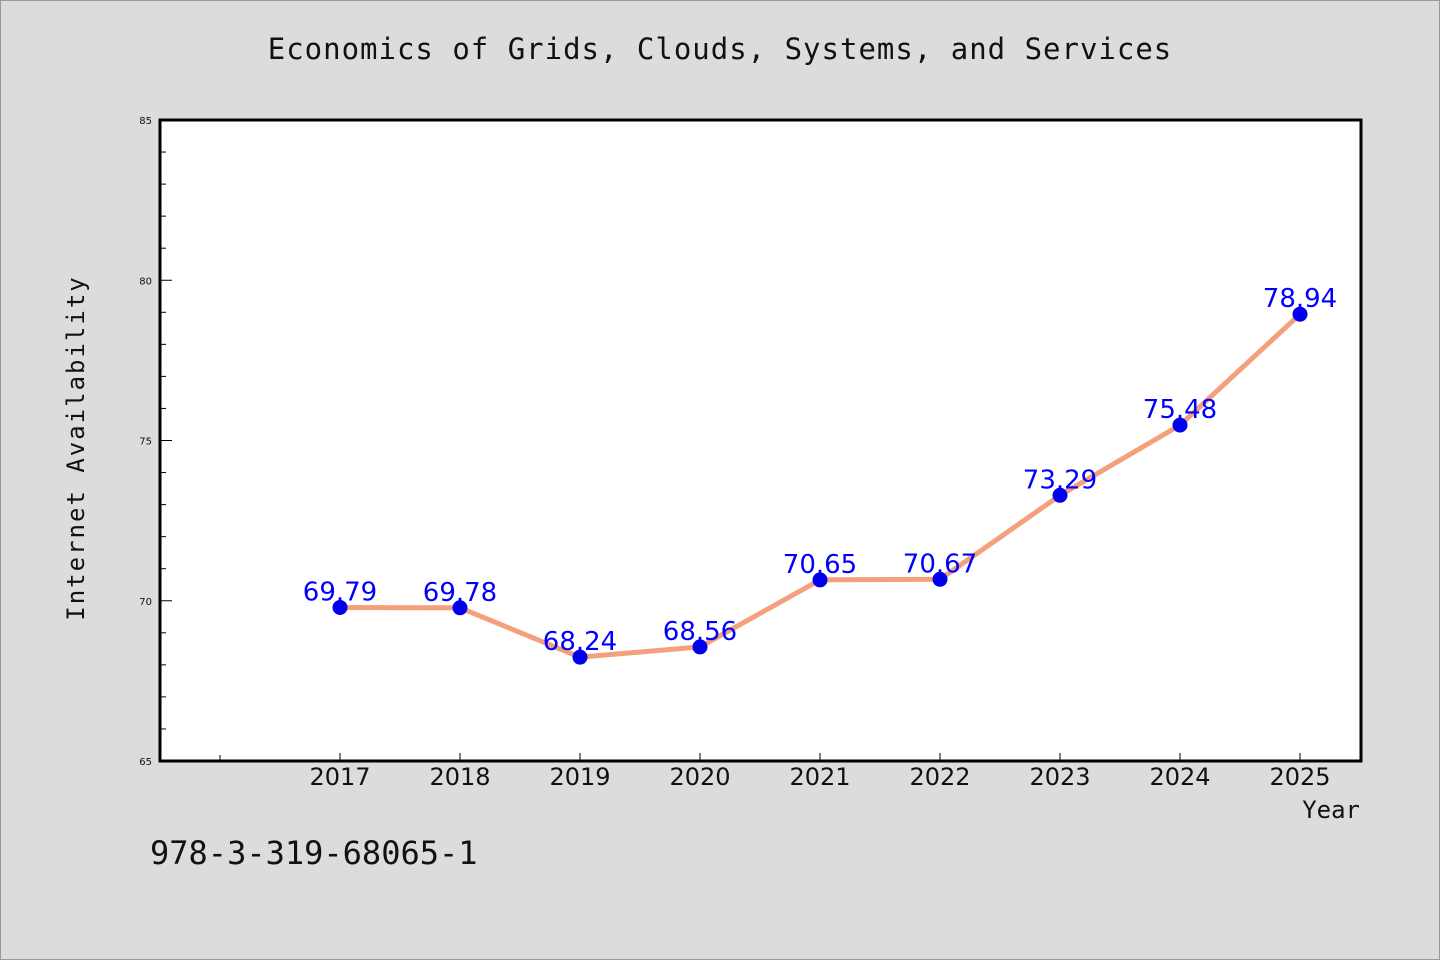 This screenshot has height=960, width=1440. Describe the element at coordinates (145, 602) in the screenshot. I see `y-tick-label: 70` at that location.